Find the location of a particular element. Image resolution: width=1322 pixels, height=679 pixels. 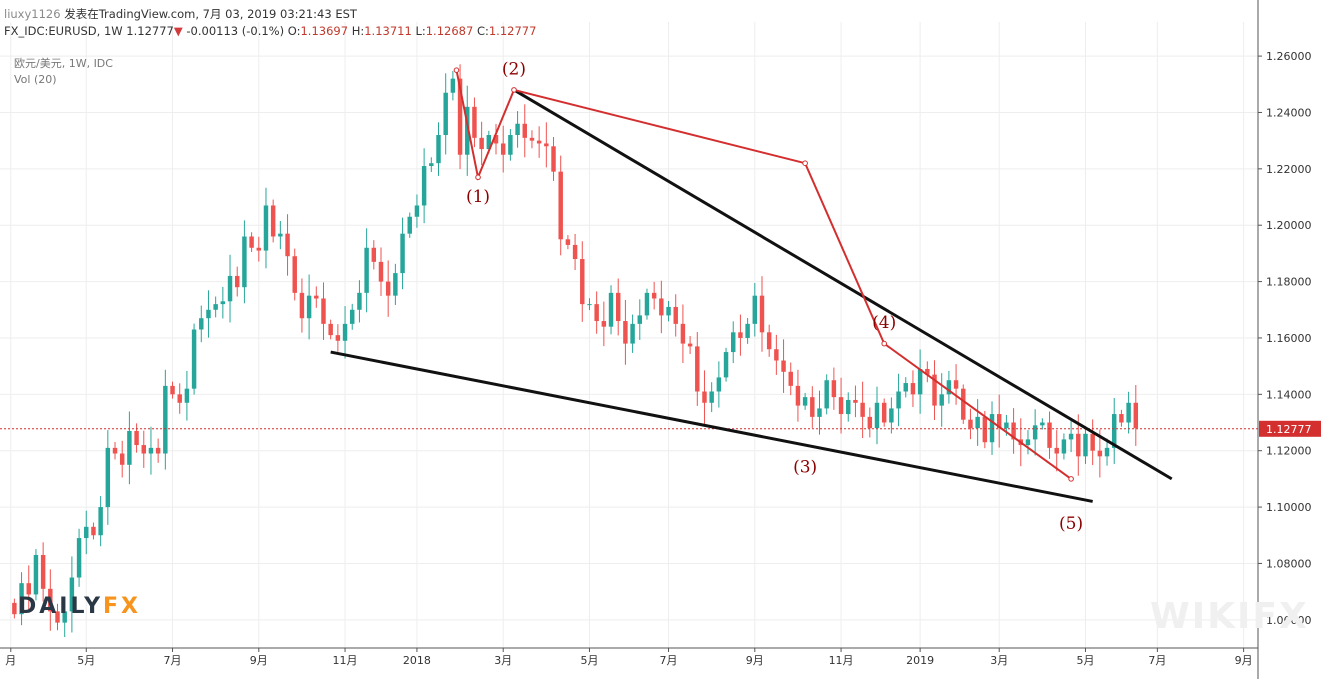

close-label: C: is located at coordinates (482, 31).